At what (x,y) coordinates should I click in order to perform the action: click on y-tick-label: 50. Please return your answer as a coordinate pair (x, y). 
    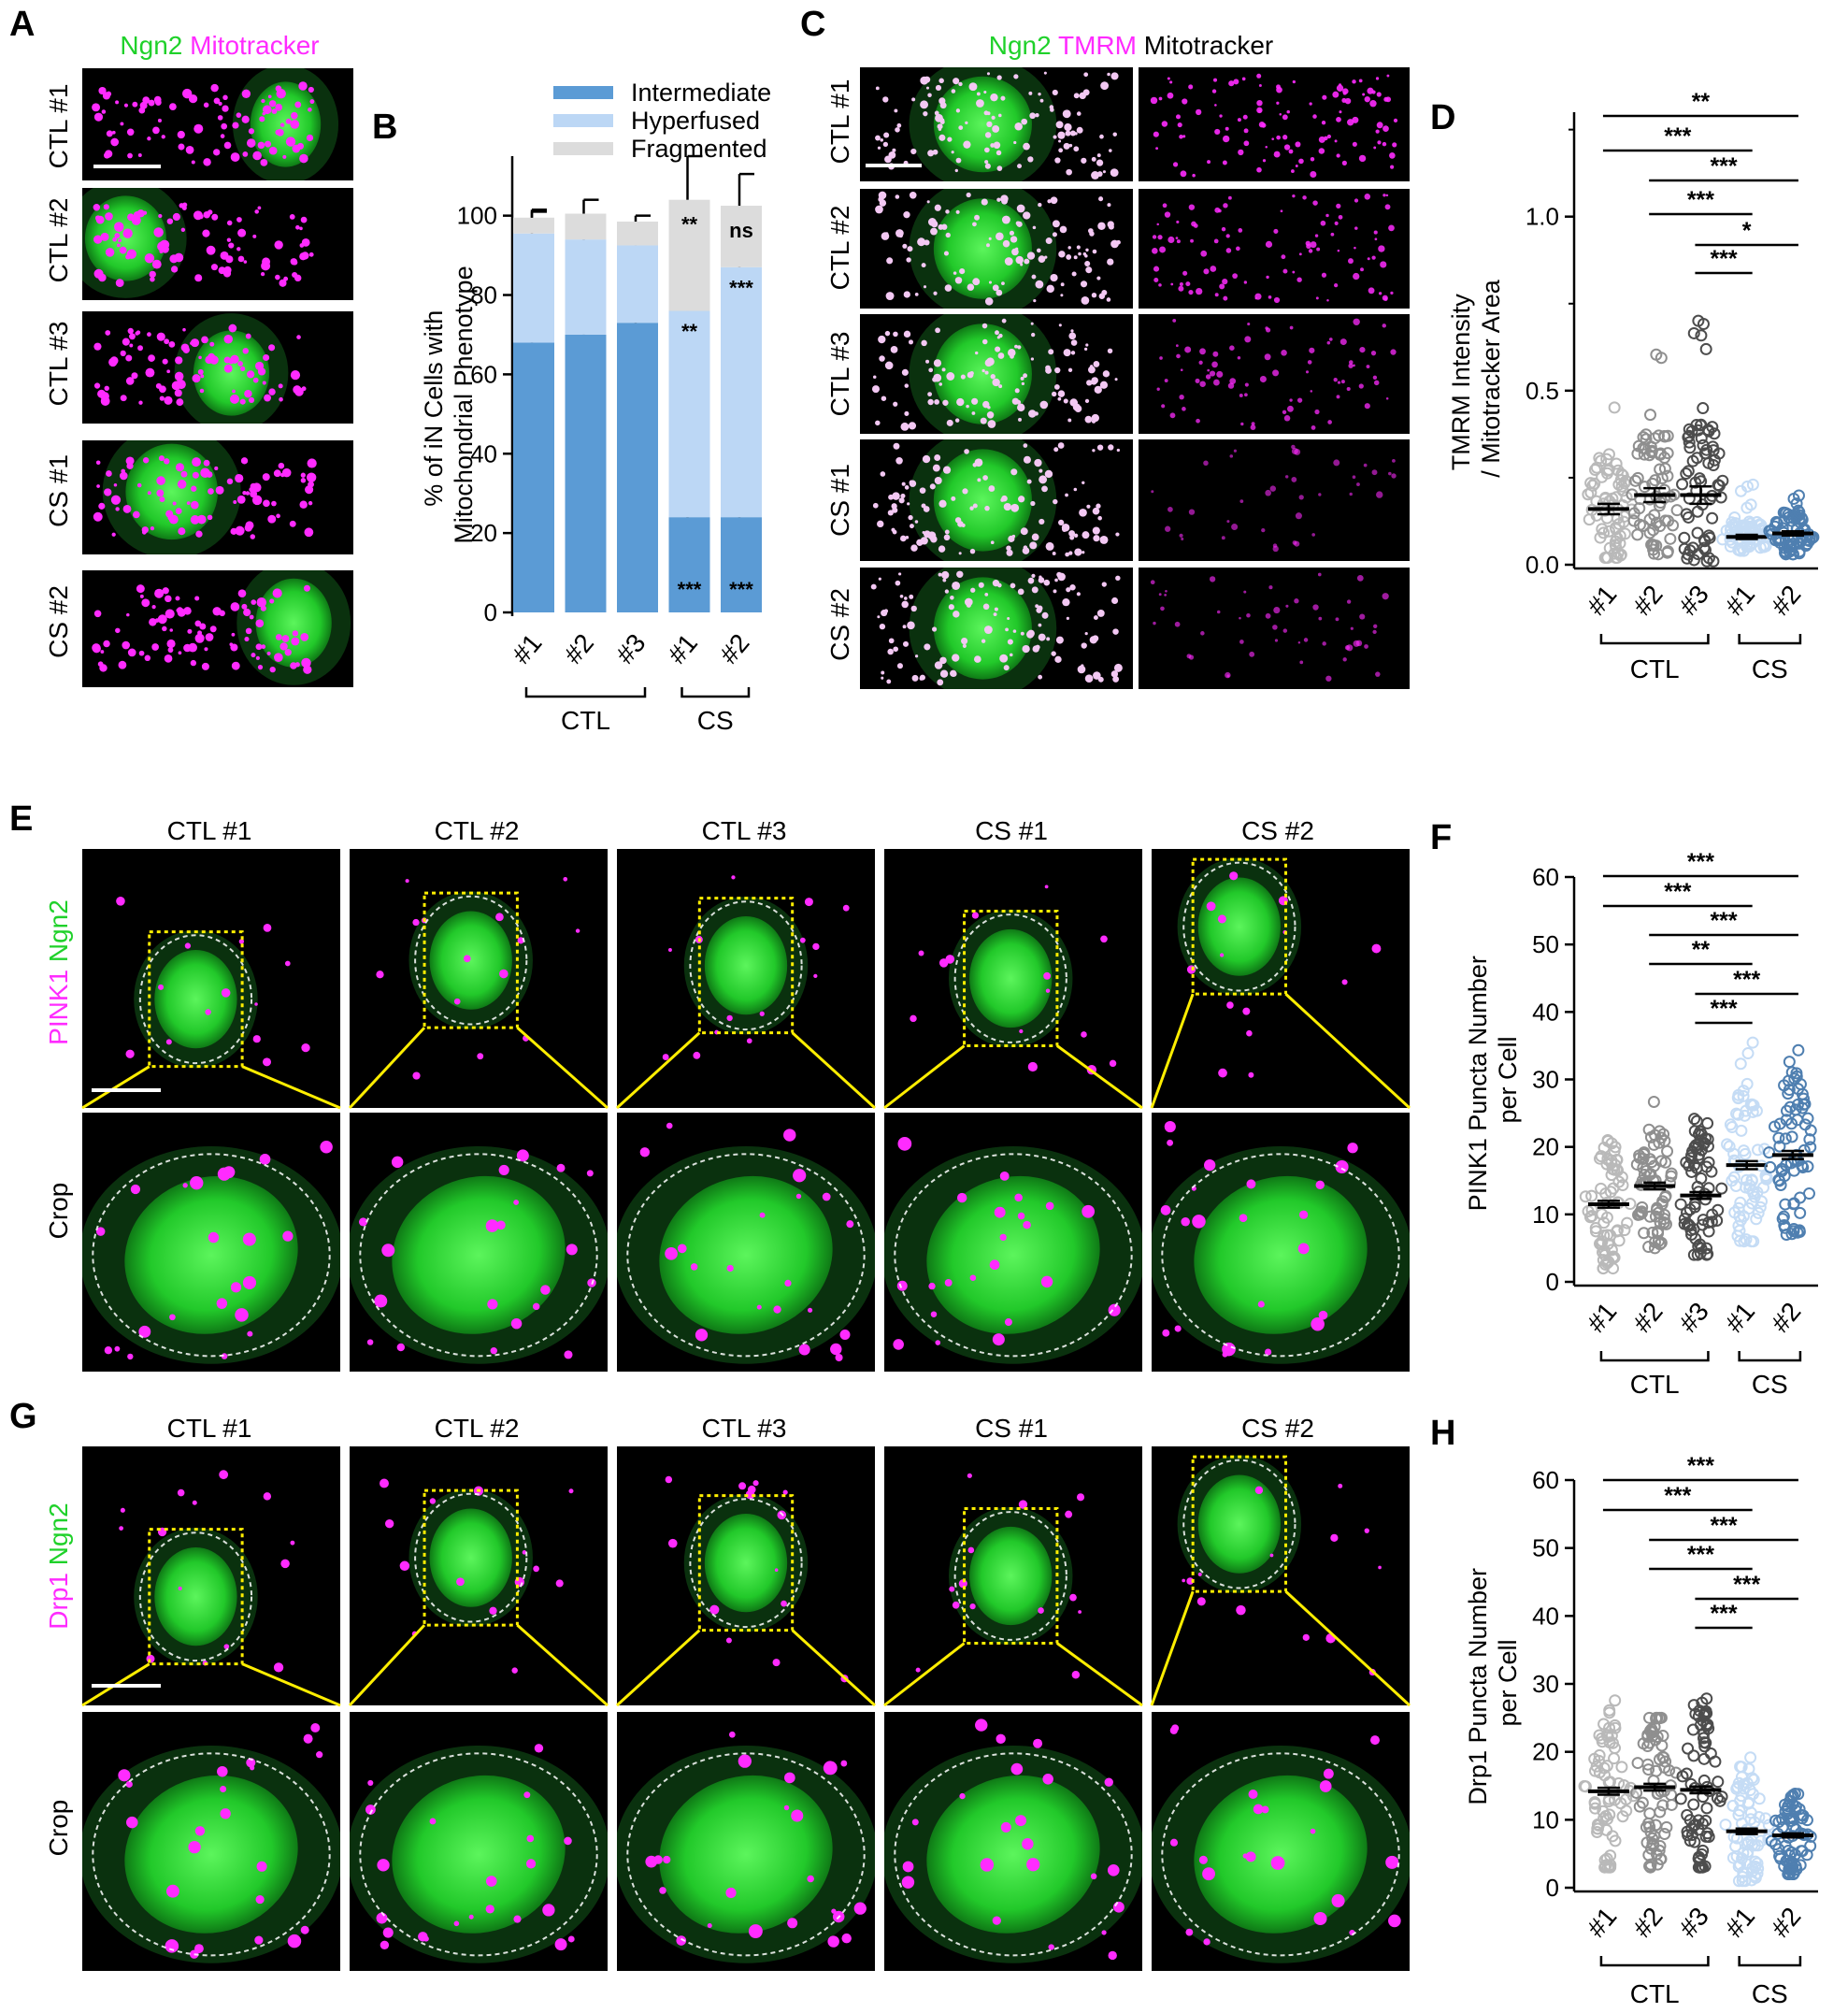
    Looking at the image, I should click on (1545, 1548).